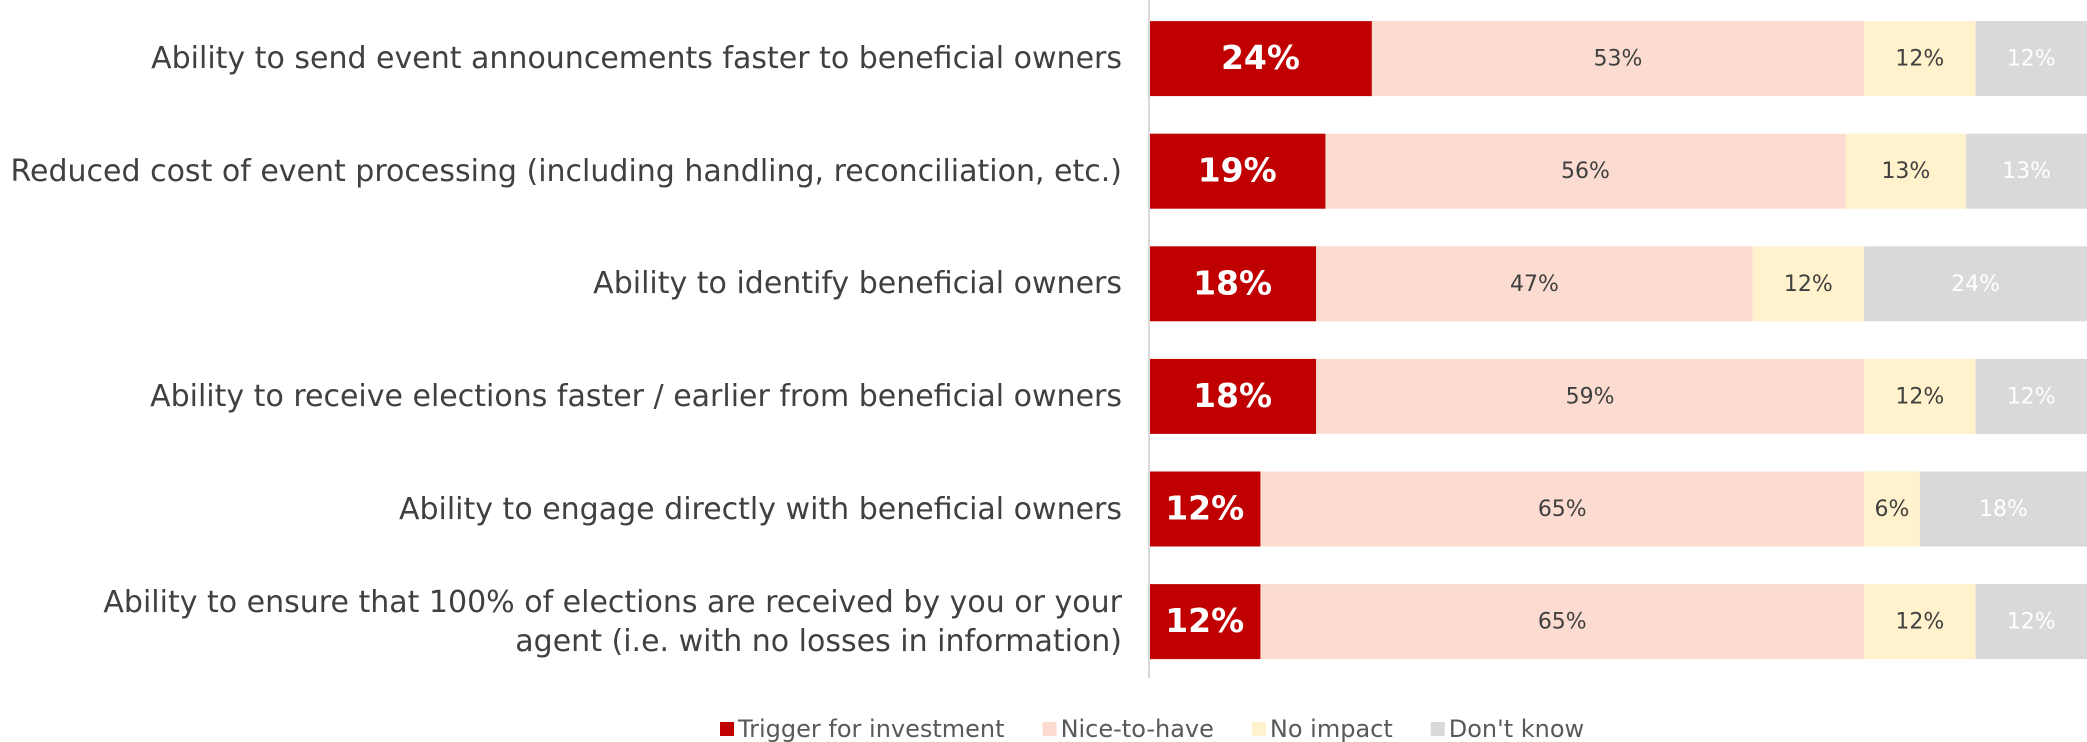 The width and height of the screenshot is (2087, 742). I want to click on data-label: 56%, so click(1585, 171).